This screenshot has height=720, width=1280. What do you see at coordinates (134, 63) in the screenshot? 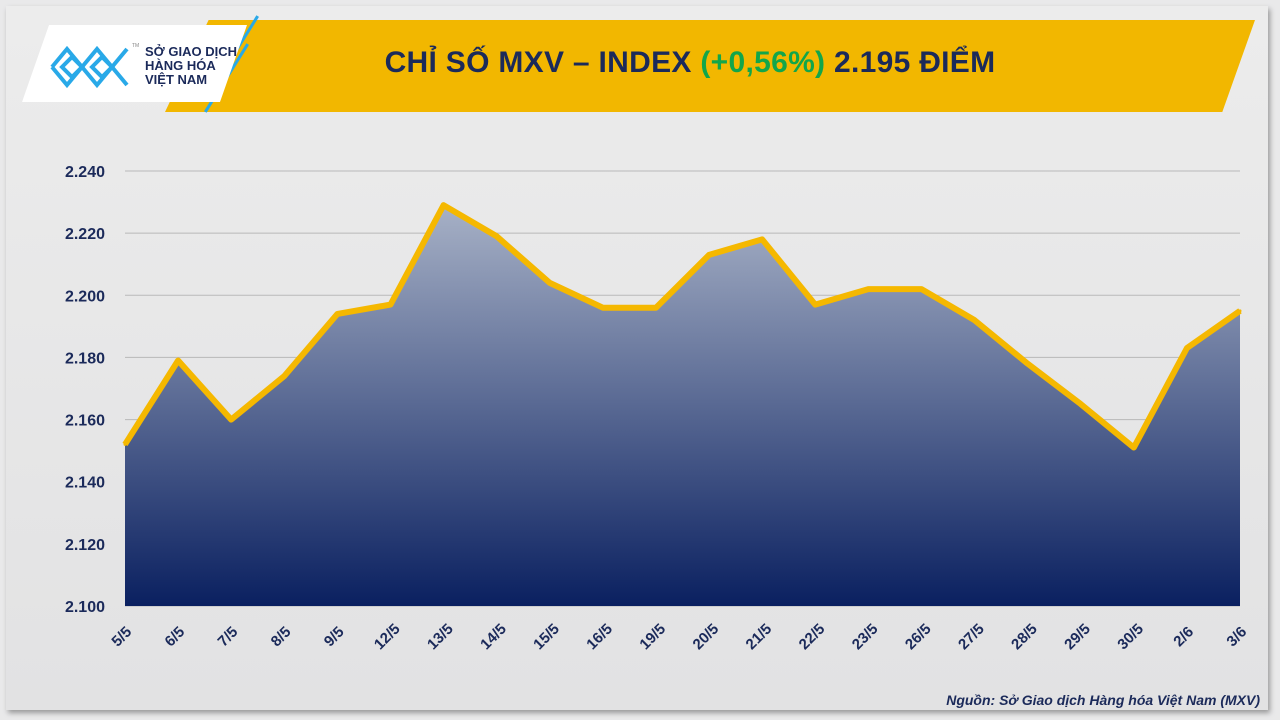
I see `logo: TM` at bounding box center [134, 63].